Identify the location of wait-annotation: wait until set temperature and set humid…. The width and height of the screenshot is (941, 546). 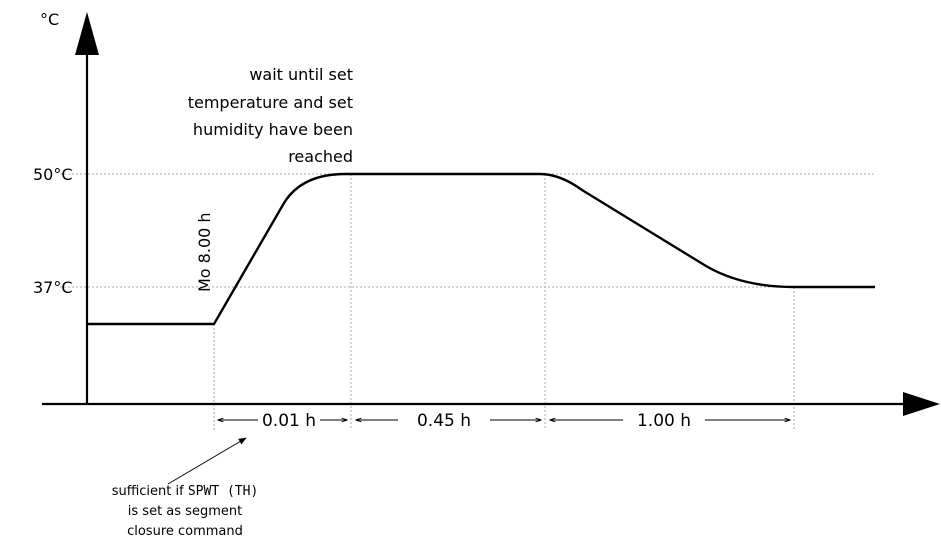
(270, 115).